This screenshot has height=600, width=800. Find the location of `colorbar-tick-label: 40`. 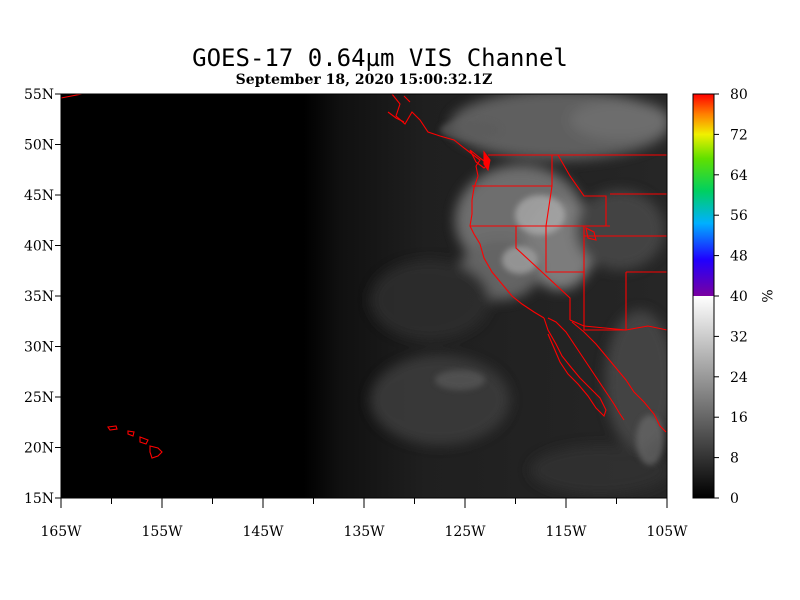

colorbar-tick-label: 40 is located at coordinates (739, 297).